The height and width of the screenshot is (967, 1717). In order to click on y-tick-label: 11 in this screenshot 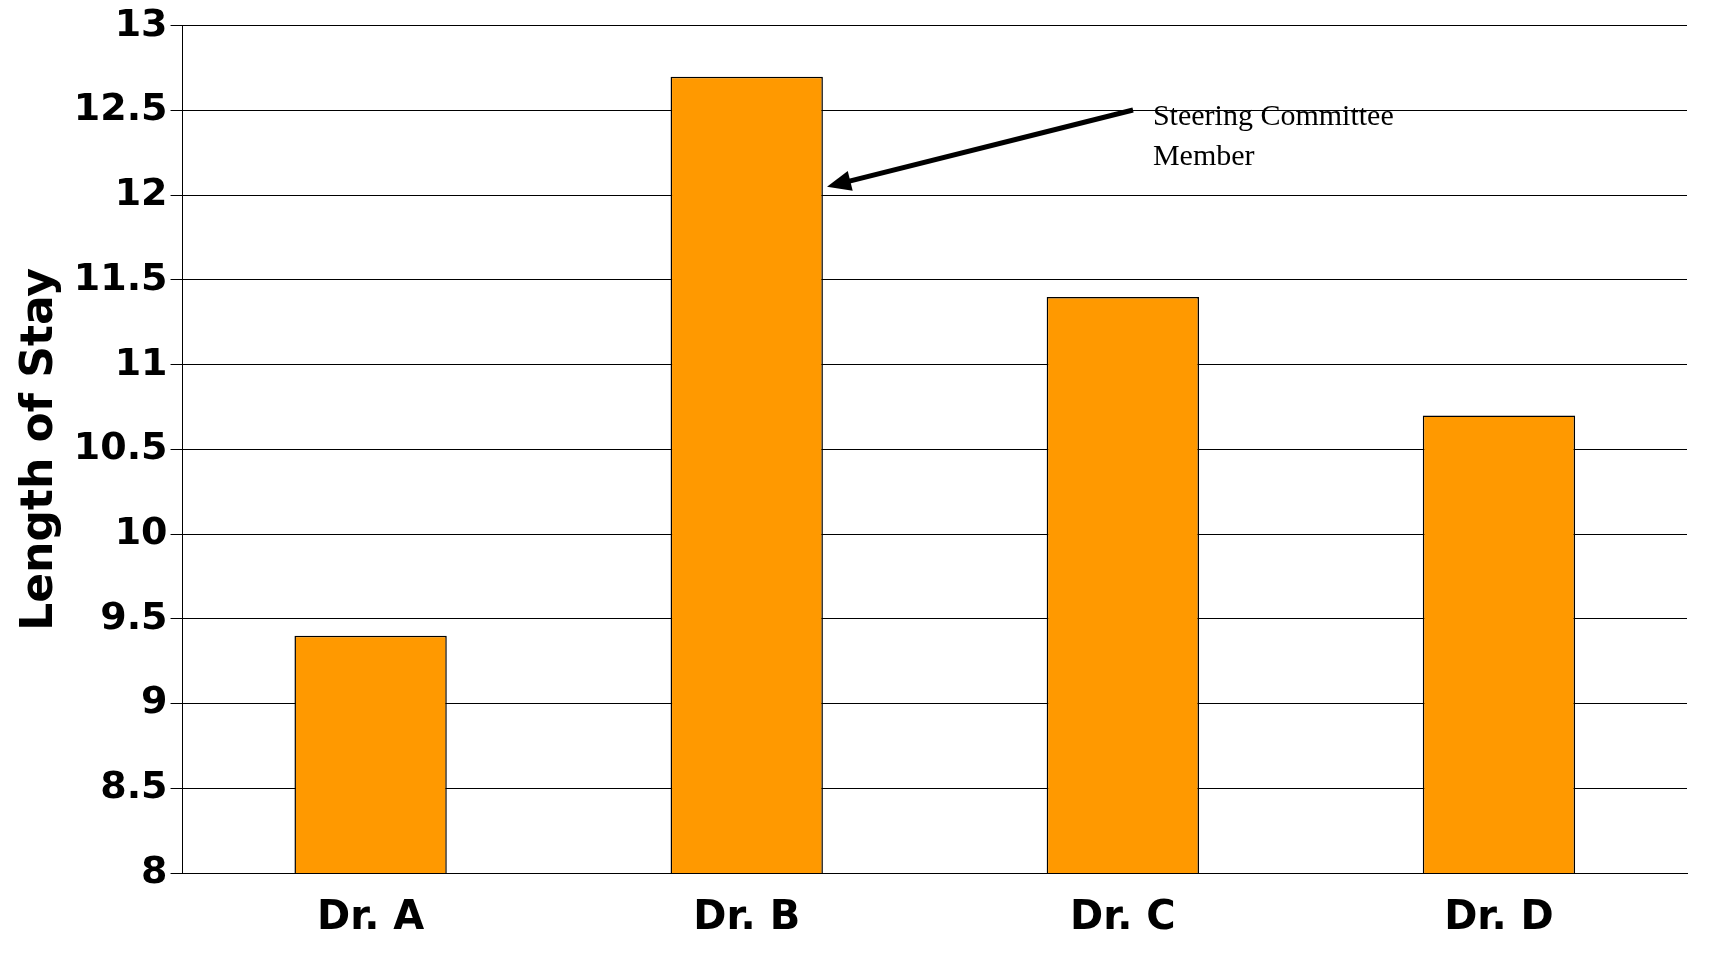, I will do `click(141, 361)`.